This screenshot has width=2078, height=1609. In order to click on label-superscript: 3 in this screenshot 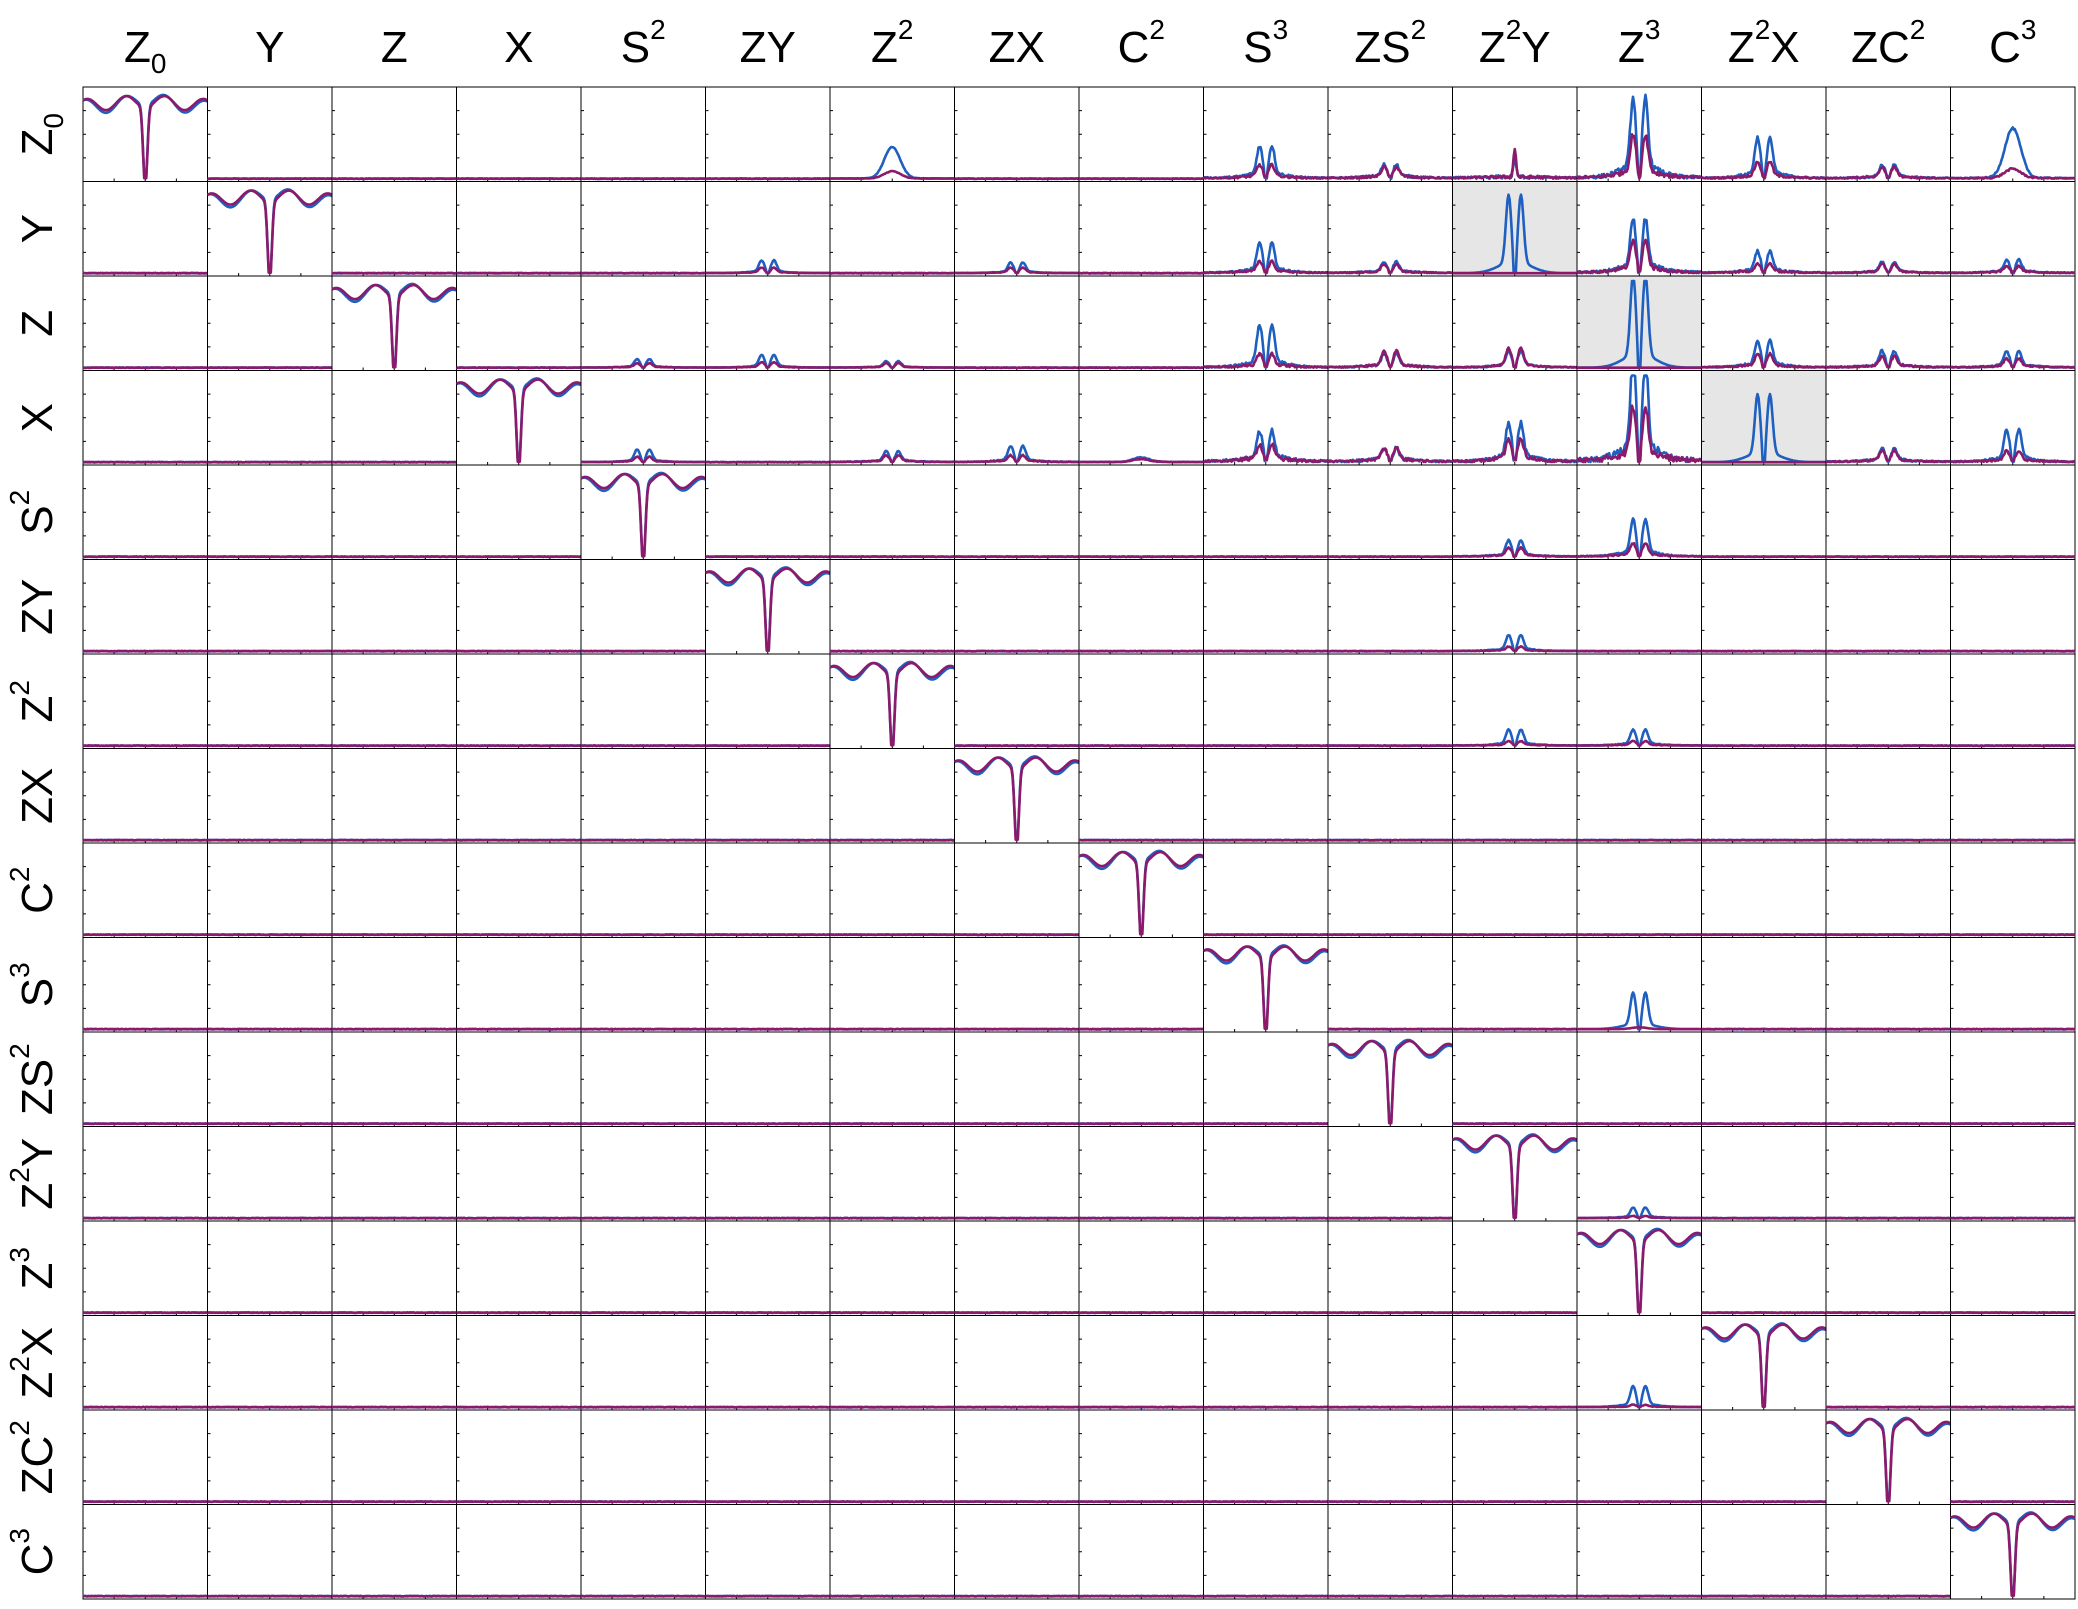, I will do `click(19, 1536)`.